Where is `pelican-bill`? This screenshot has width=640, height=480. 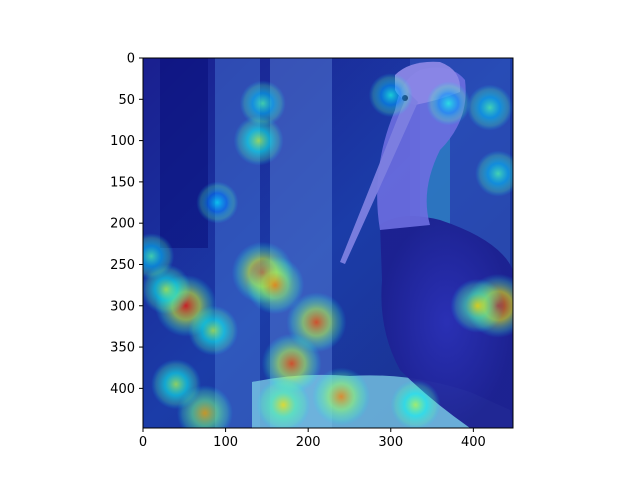
pelican-bill is located at coordinates (379, 178).